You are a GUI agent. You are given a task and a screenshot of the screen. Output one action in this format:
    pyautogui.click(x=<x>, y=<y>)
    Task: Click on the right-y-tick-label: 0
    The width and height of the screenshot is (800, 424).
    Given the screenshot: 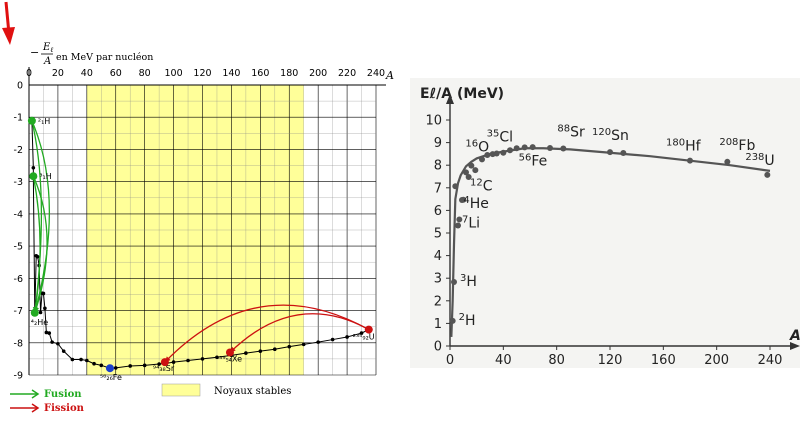 What is the action you would take?
    pyautogui.click(x=438, y=347)
    